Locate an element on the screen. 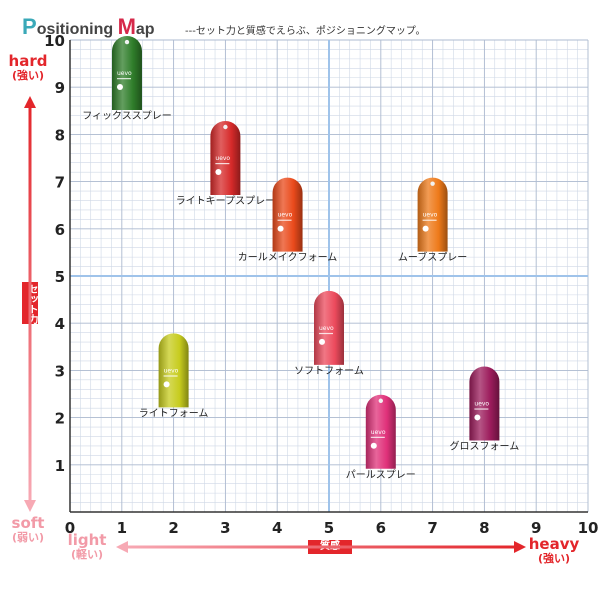 The height and width of the screenshot is (600, 600). y-tick-label: 6 is located at coordinates (60, 230).